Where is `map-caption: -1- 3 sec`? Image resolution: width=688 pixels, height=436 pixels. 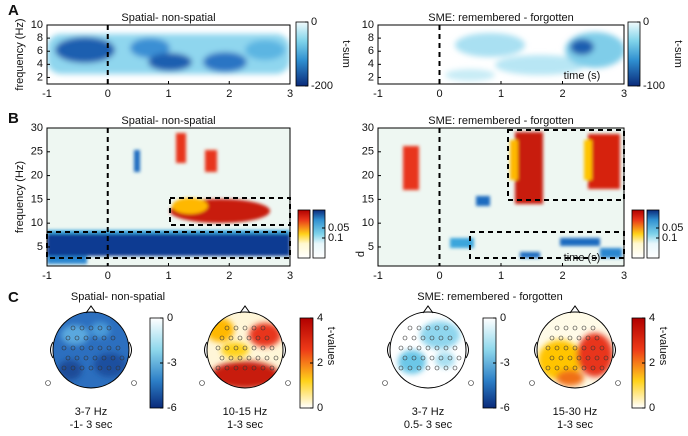 map-caption: -1- 3 sec is located at coordinates (91, 425).